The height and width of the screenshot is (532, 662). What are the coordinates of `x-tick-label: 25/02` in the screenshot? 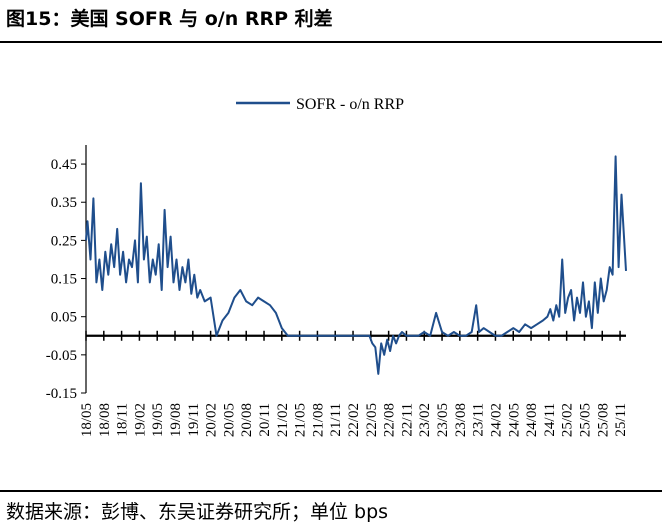 It's located at (568, 420).